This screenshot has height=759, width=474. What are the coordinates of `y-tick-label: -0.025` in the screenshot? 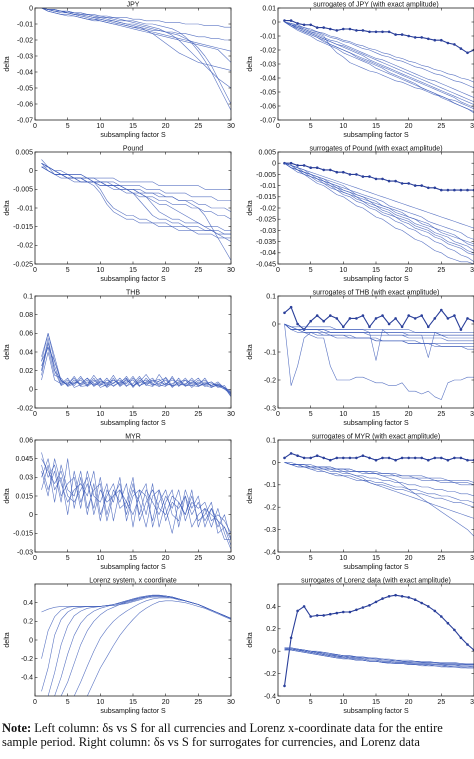 It's located at (23, 264).